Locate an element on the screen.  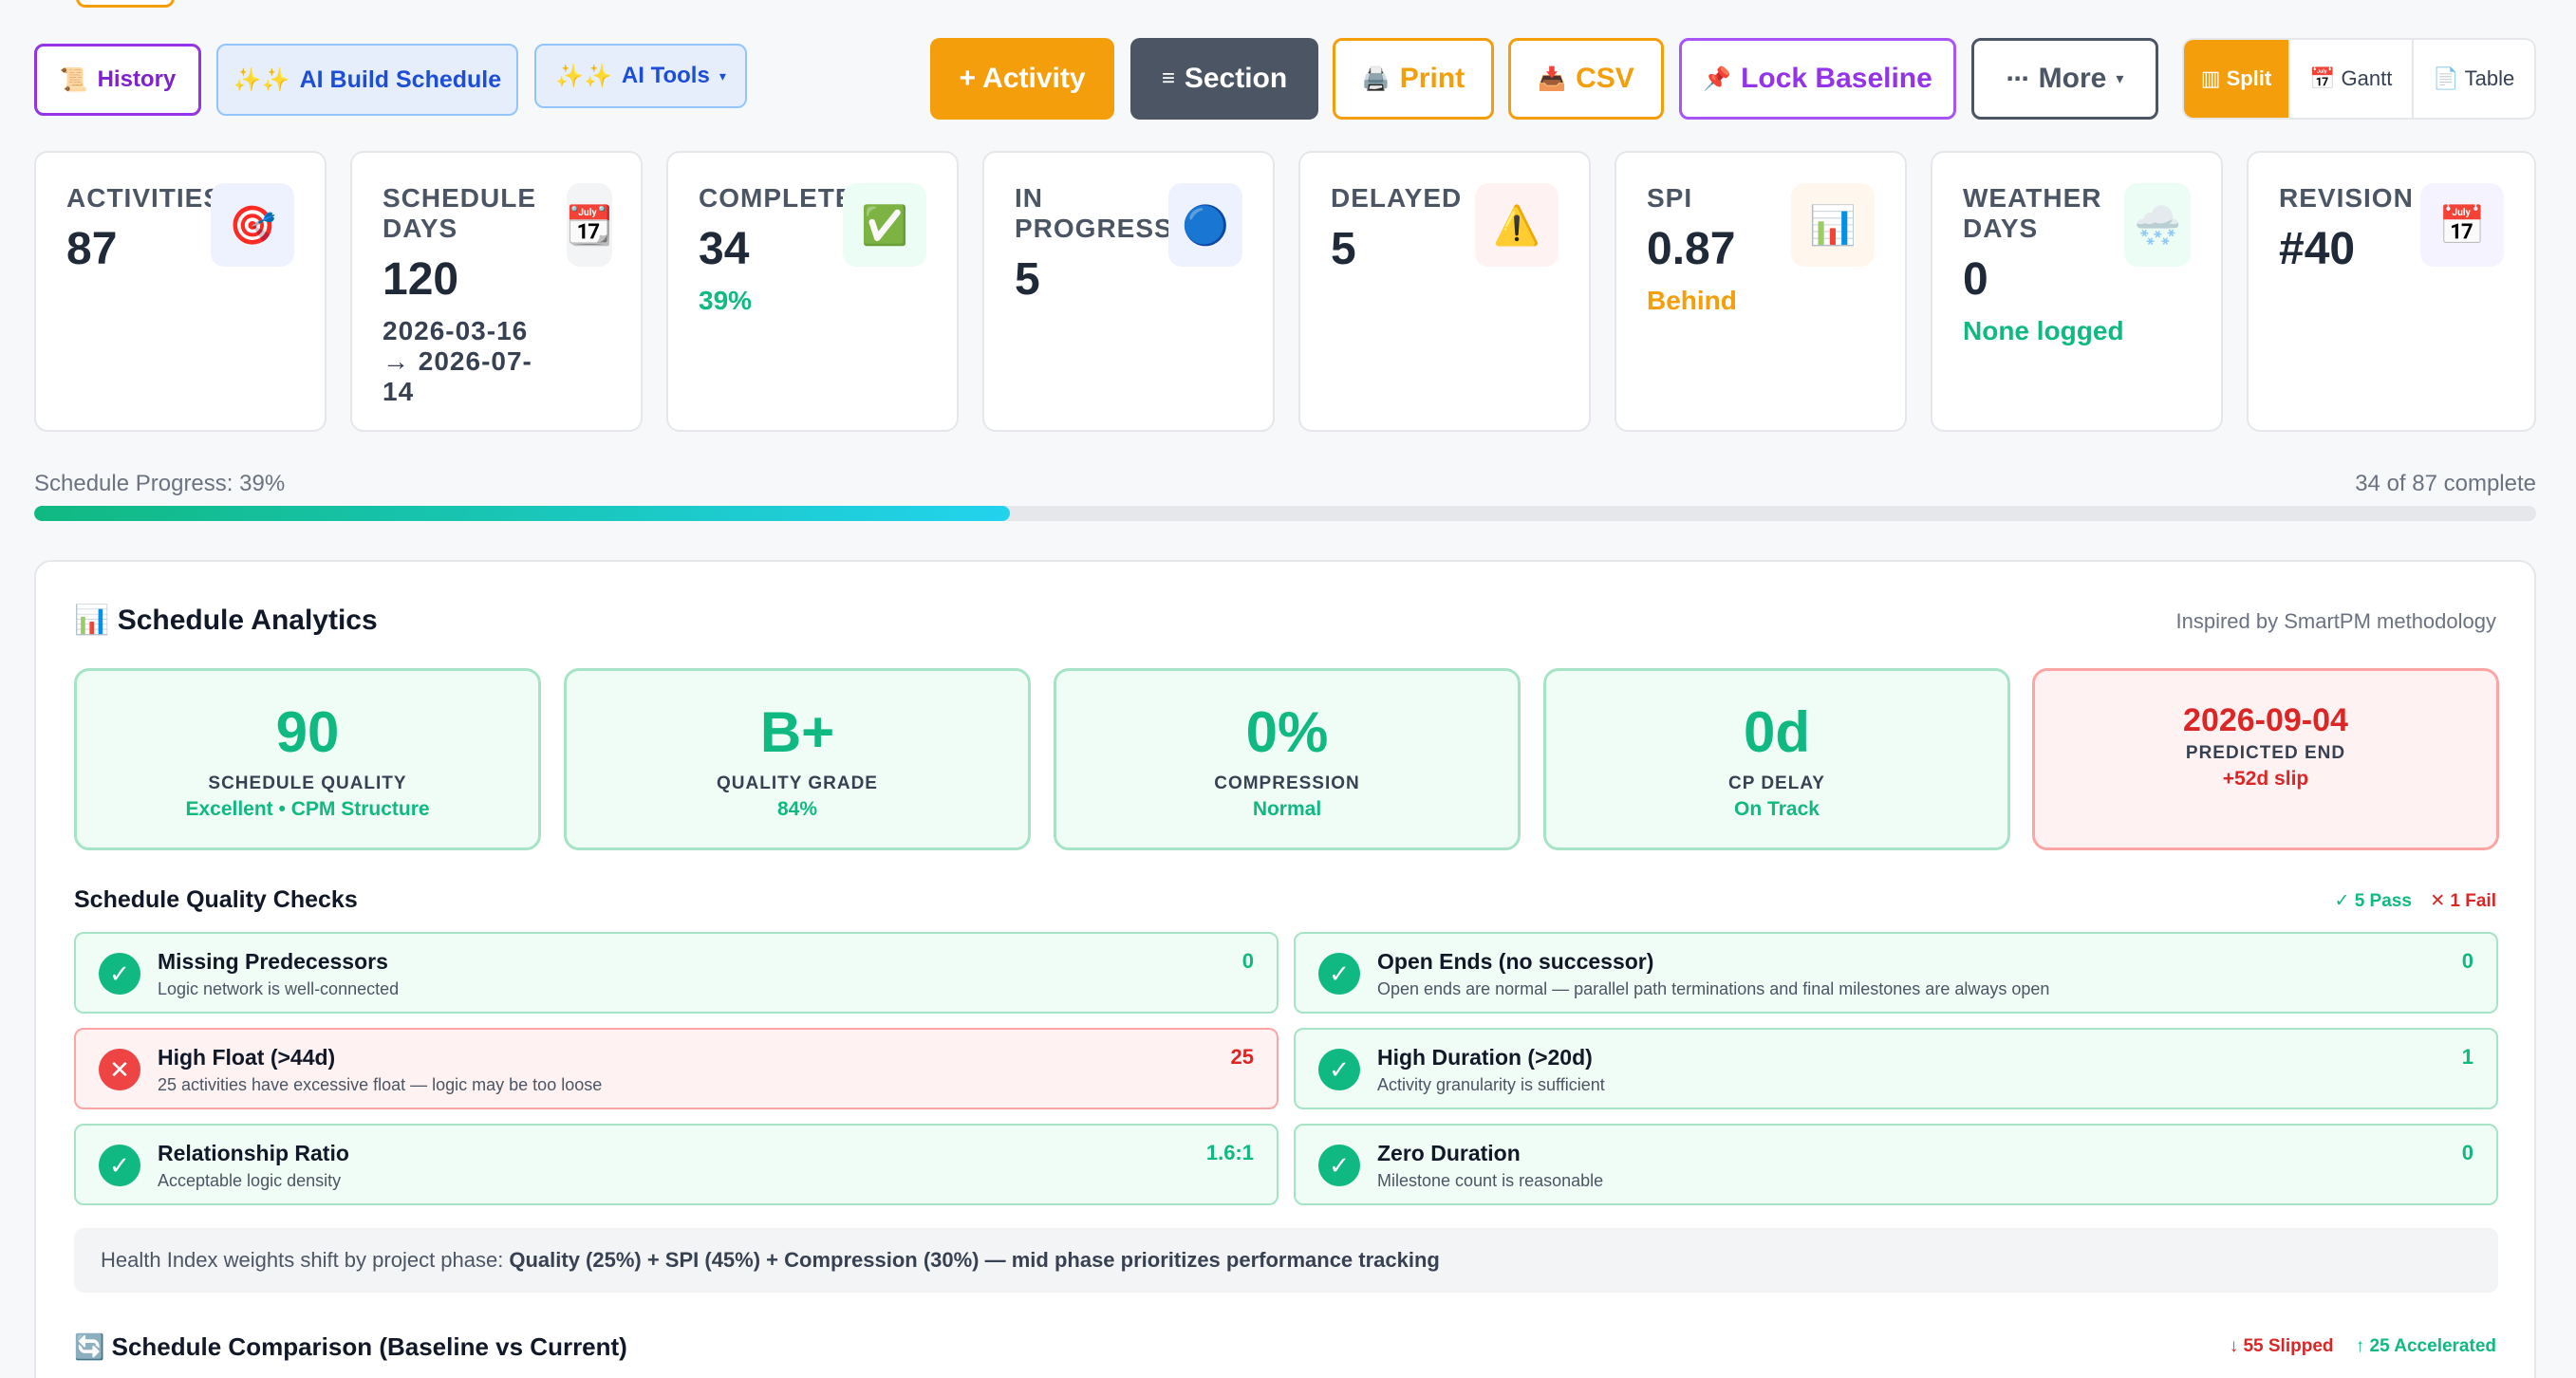
check-description: Logic network is well-connected is located at coordinates (279, 989).